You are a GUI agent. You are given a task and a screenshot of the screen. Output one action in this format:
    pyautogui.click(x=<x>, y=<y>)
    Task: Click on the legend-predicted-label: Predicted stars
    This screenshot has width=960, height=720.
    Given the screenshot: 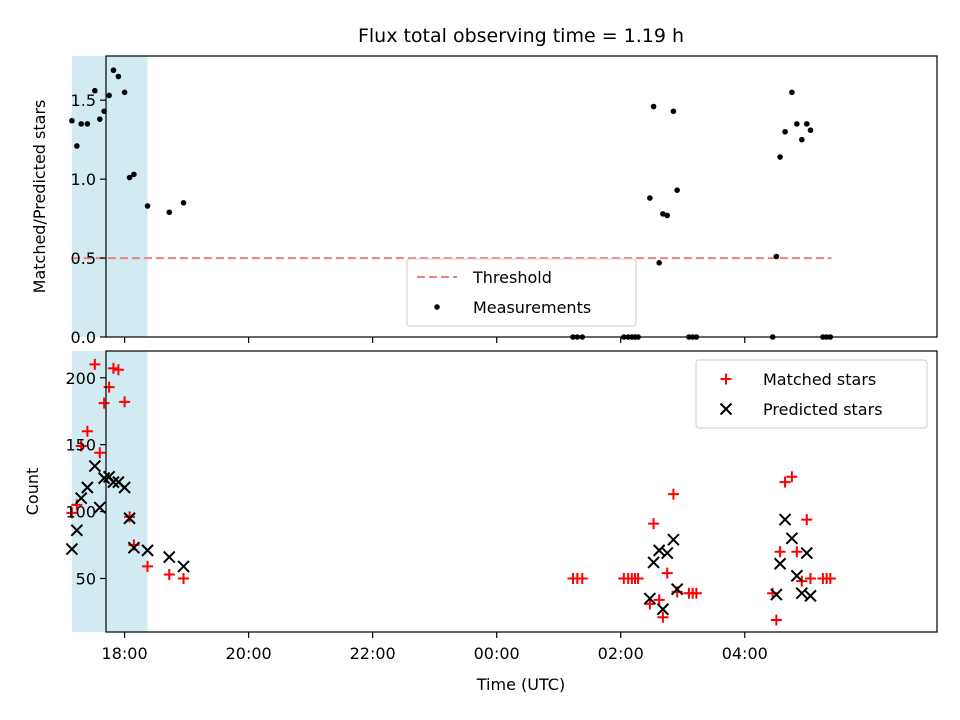 What is the action you would take?
    pyautogui.click(x=823, y=409)
    